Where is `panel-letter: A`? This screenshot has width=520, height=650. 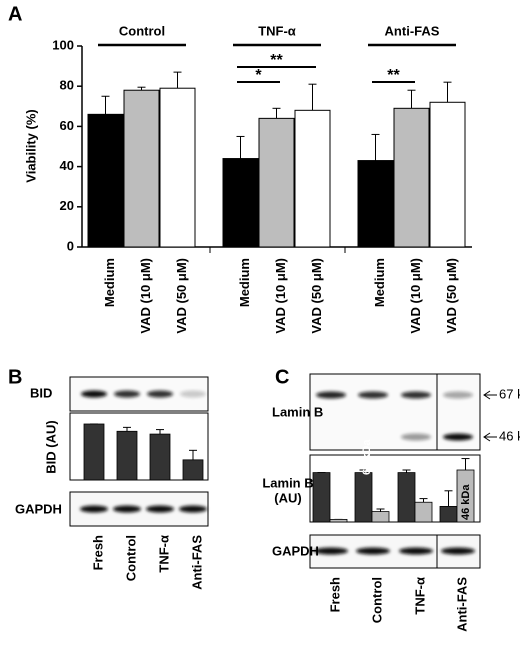 panel-letter: A is located at coordinates (15, 14).